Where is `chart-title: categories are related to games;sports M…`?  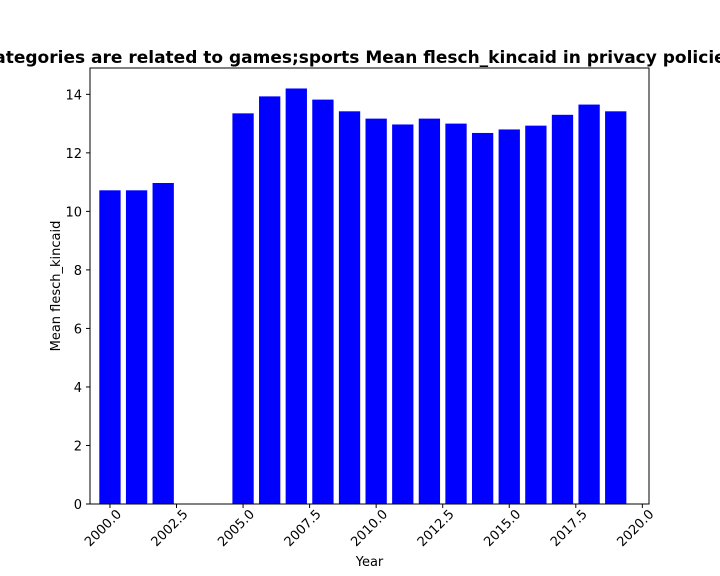 chart-title: categories are related to games;sports M… is located at coordinates (360, 58).